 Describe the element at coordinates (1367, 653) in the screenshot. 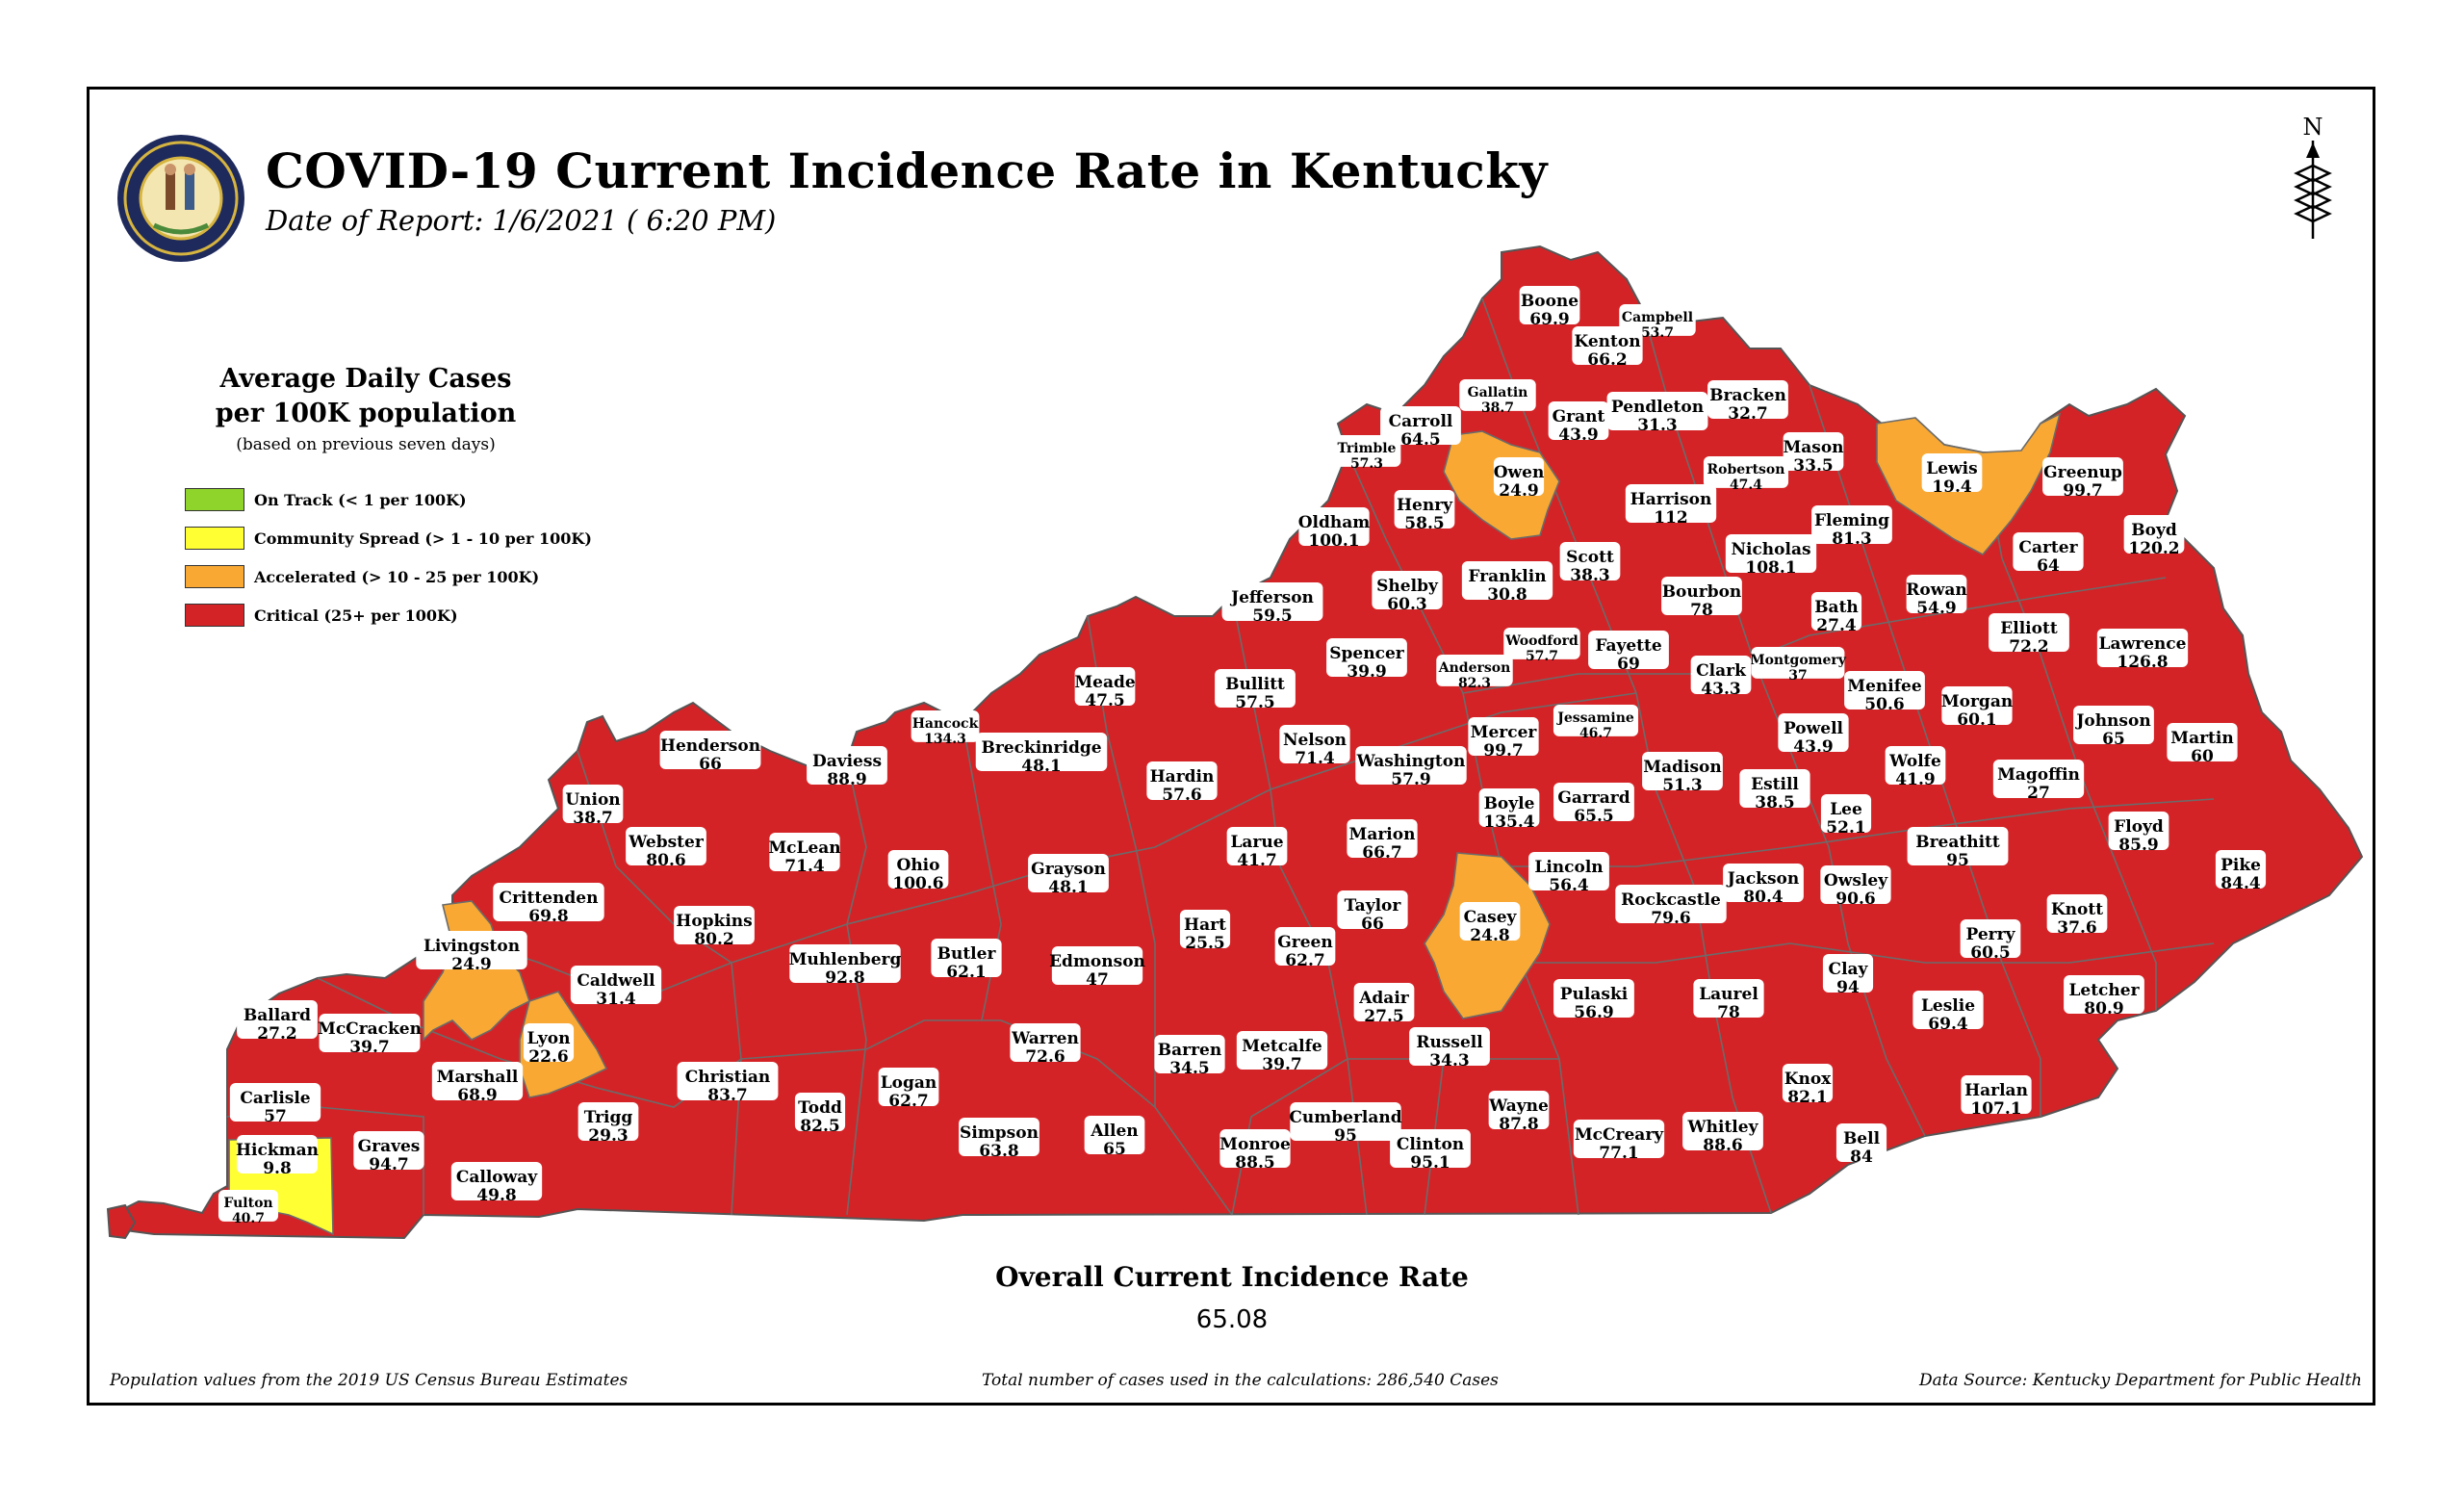

I see `county-name: Spencer` at that location.